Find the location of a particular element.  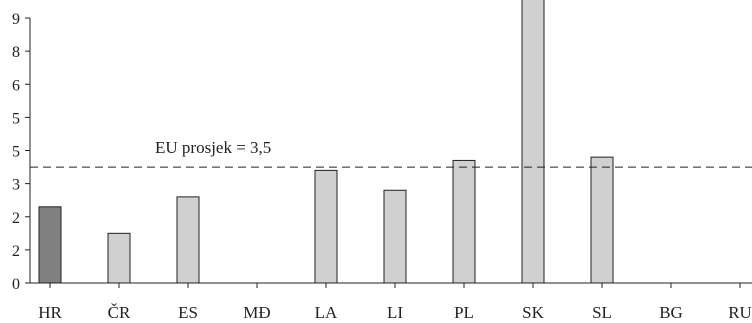

x-tick-label: HR is located at coordinates (50, 312).